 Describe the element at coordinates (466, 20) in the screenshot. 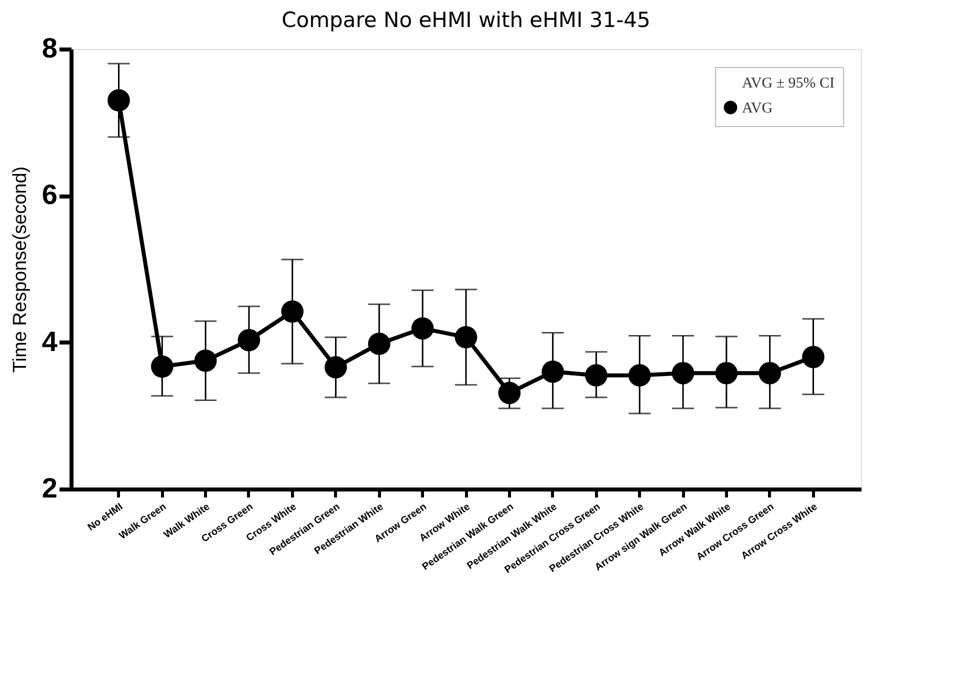

I see `chart-title: Compare No eHMI with eHMI 31-45` at that location.